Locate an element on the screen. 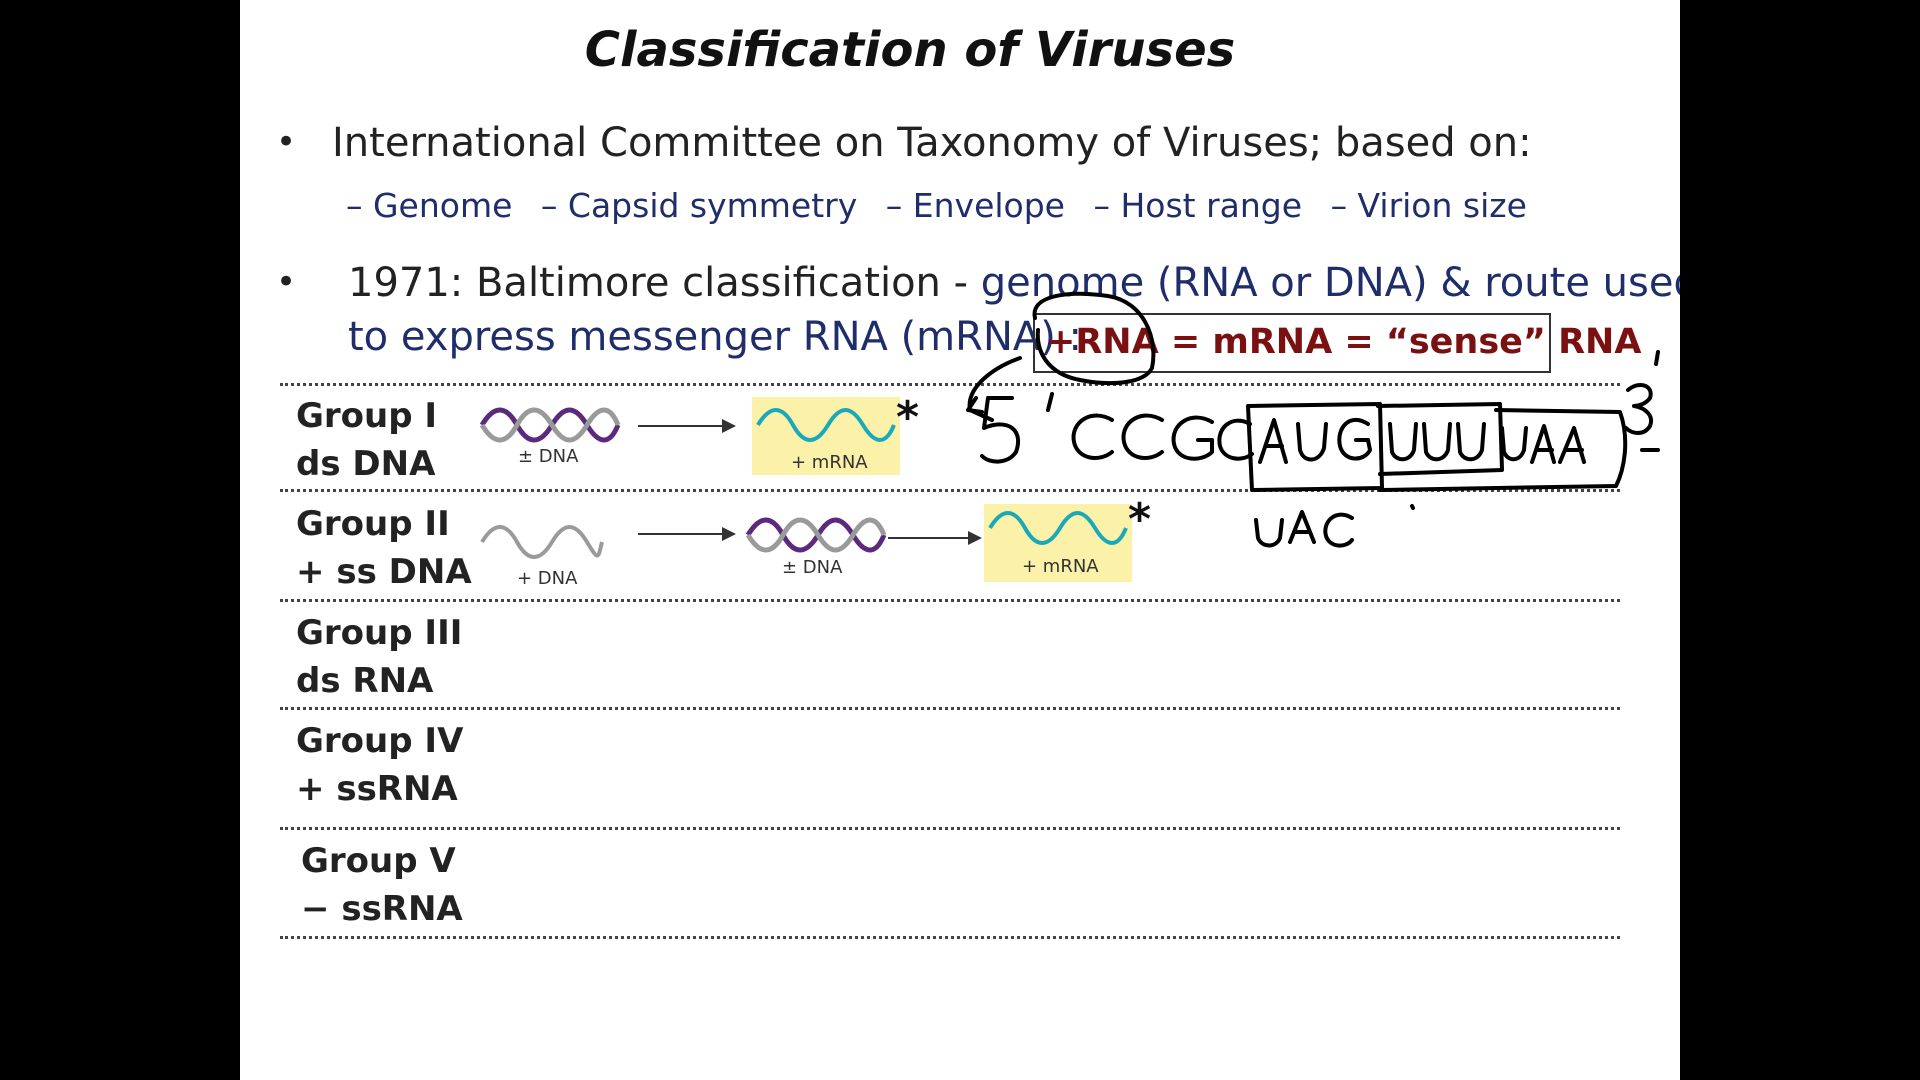 The width and height of the screenshot is (1920, 1080). group-5-name: Group V is located at coordinates (378, 861).